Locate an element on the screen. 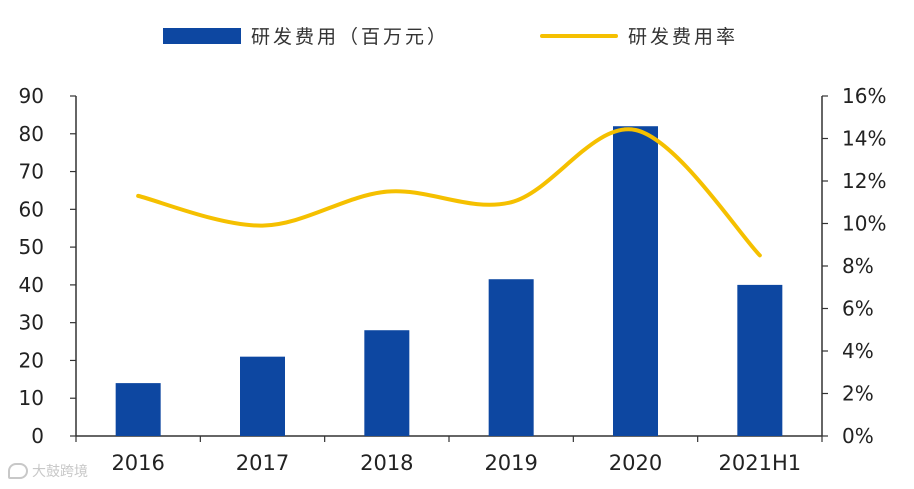 The height and width of the screenshot is (489, 914). x-category-label: 2021H1 is located at coordinates (760, 463).